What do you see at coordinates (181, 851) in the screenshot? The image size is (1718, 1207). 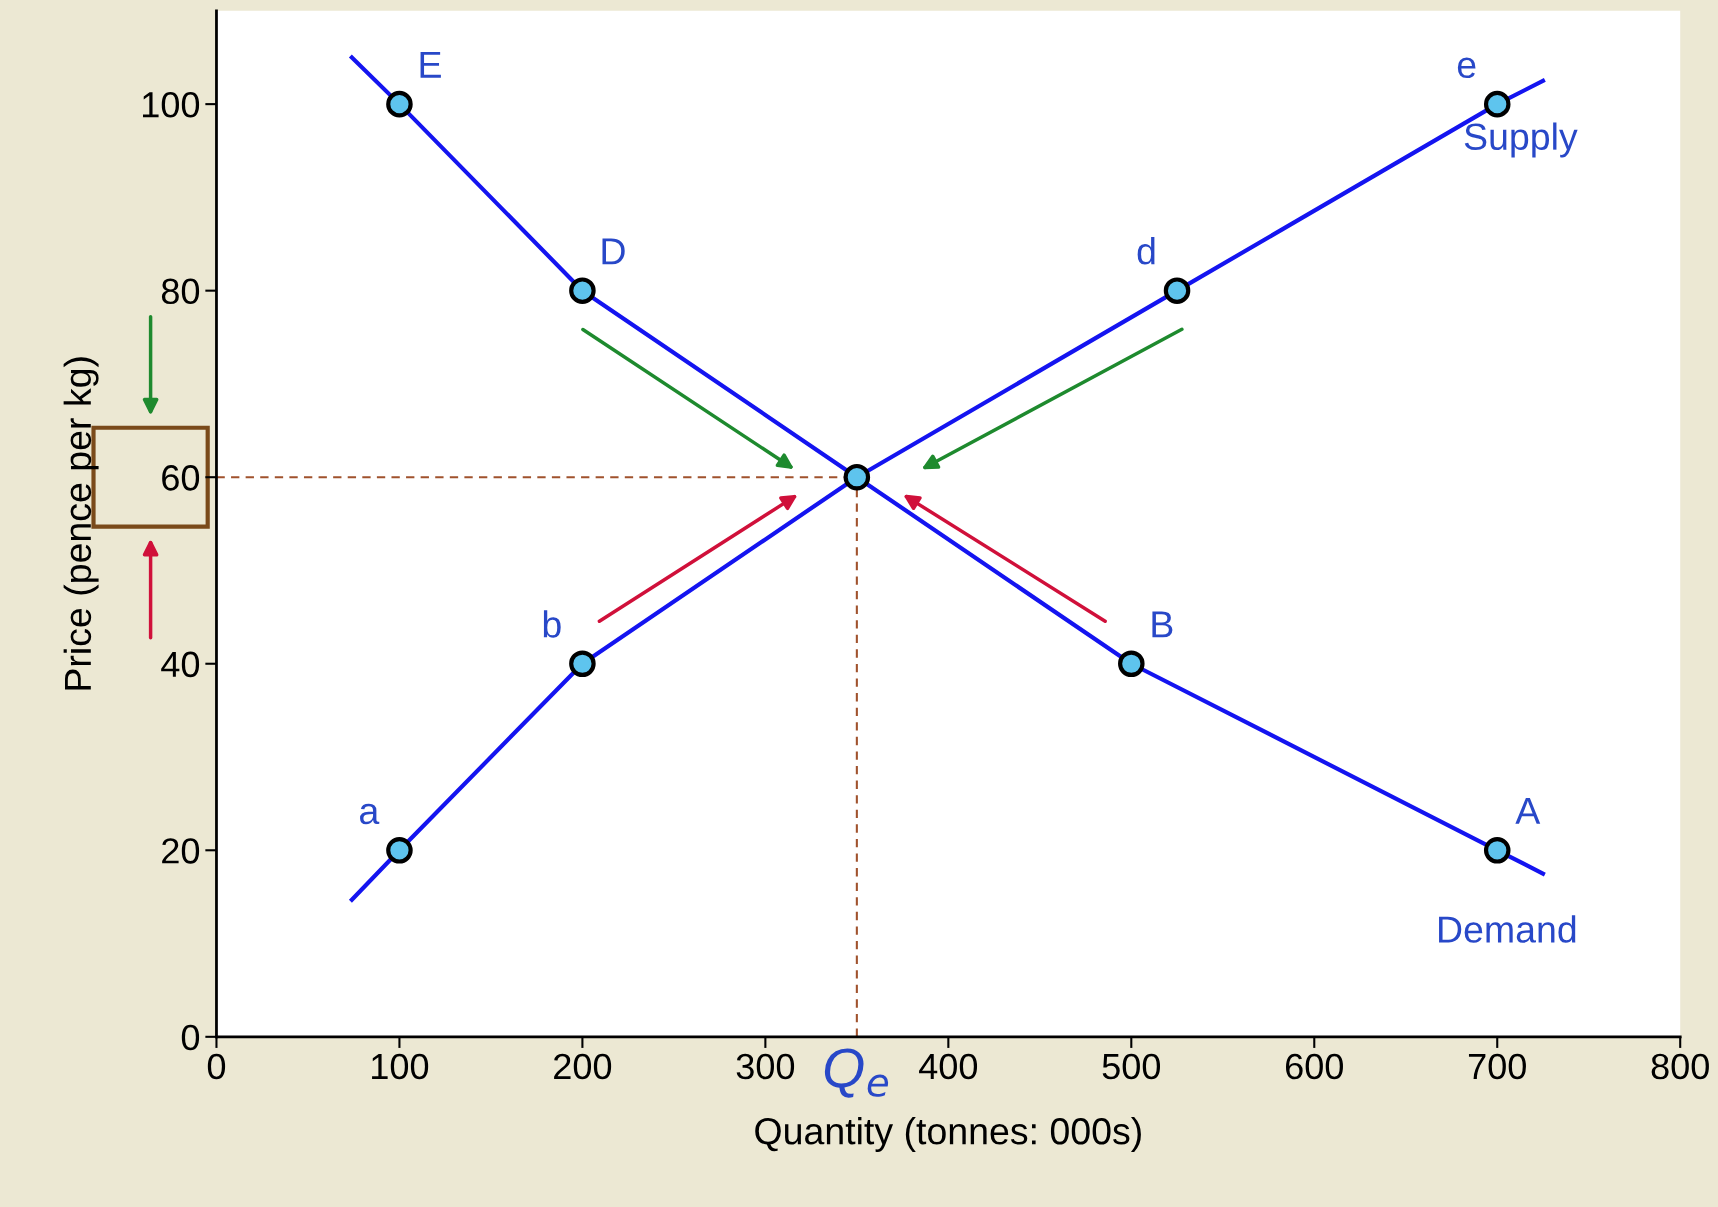 I see `y-tick-label: 20` at bounding box center [181, 851].